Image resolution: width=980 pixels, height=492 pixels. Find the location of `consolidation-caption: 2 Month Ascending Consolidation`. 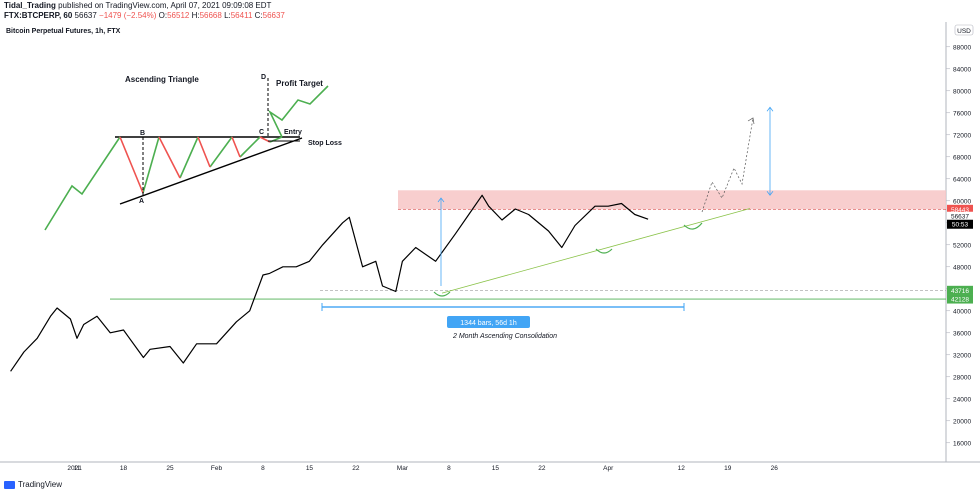

consolidation-caption: 2 Month Ascending Consolidation is located at coordinates (504, 336).